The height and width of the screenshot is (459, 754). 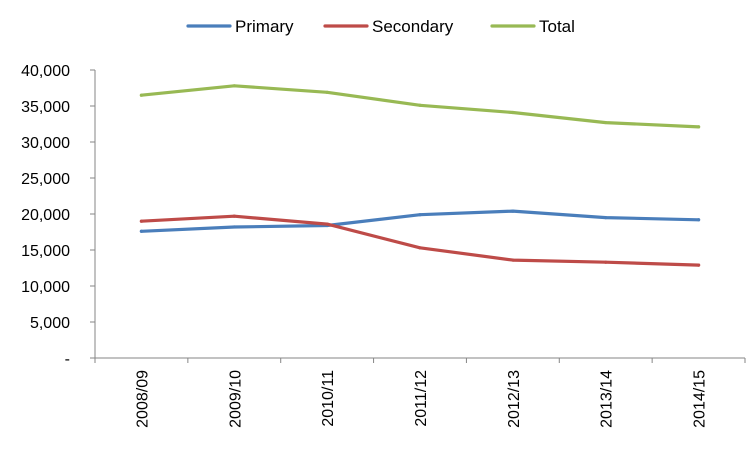 I want to click on x-tick-label: 2013/14, so click(x=607, y=399).